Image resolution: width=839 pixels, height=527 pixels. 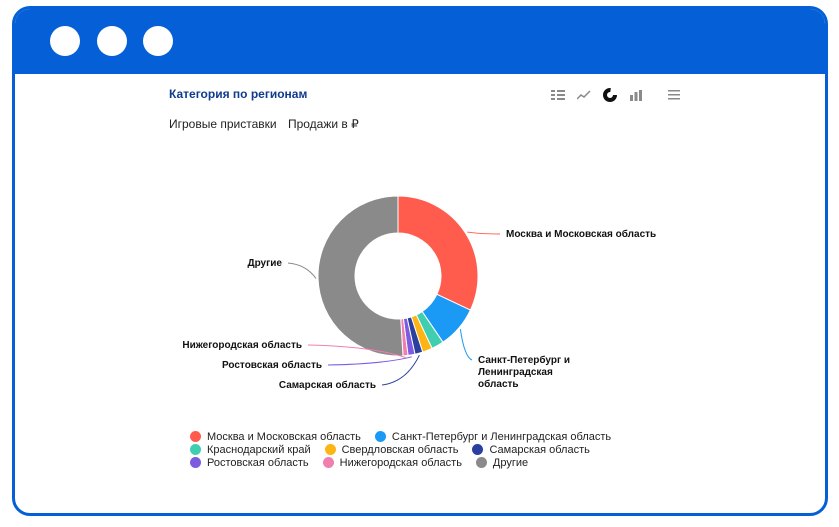 I want to click on legend-label: Другие, so click(x=510, y=462).